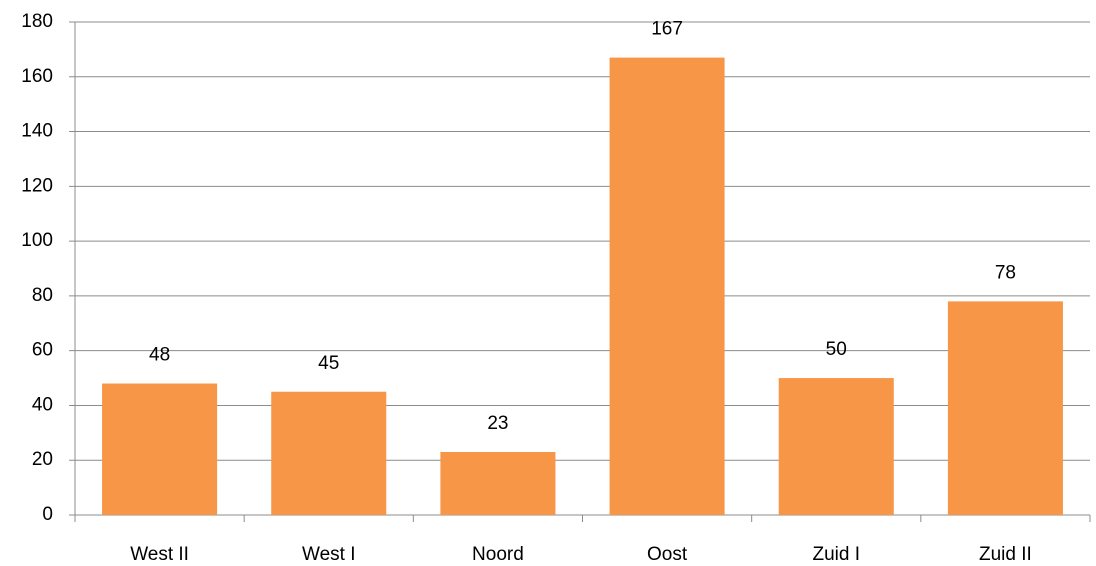  I want to click on y-tick-label: 120, so click(37, 185).